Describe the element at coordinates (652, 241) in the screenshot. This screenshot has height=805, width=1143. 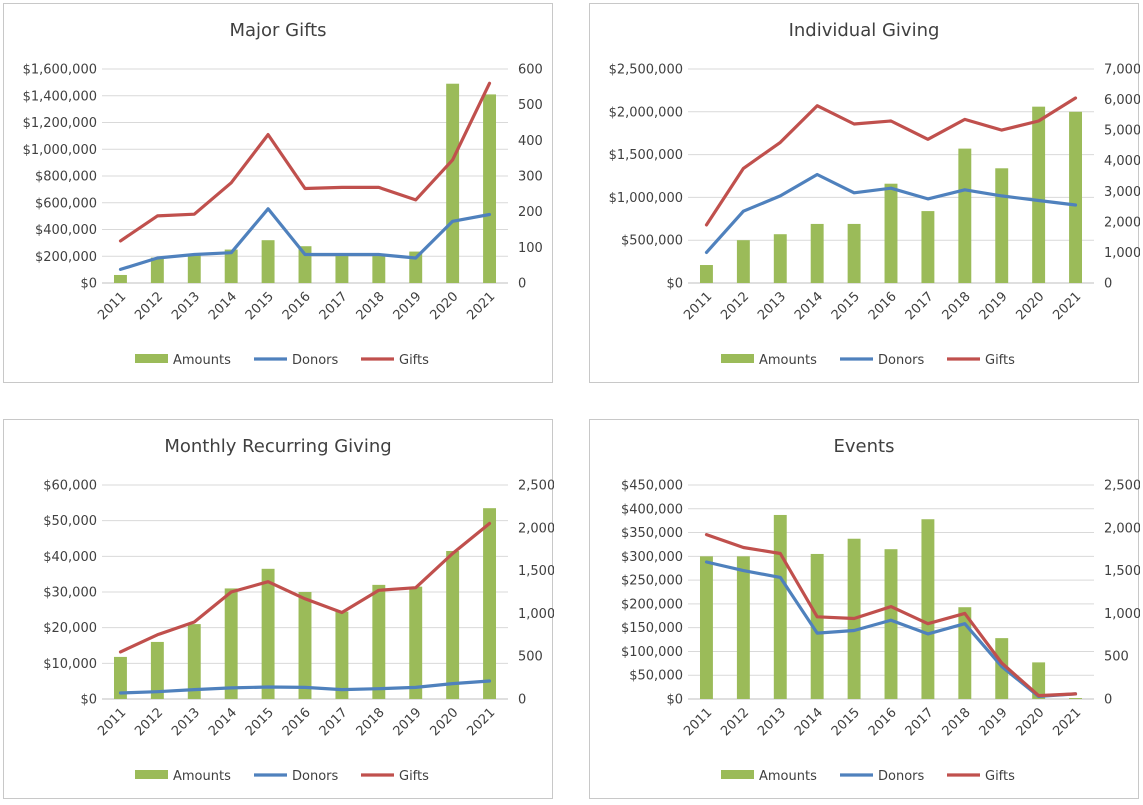
I see `y-tick-label: $500,000` at that location.